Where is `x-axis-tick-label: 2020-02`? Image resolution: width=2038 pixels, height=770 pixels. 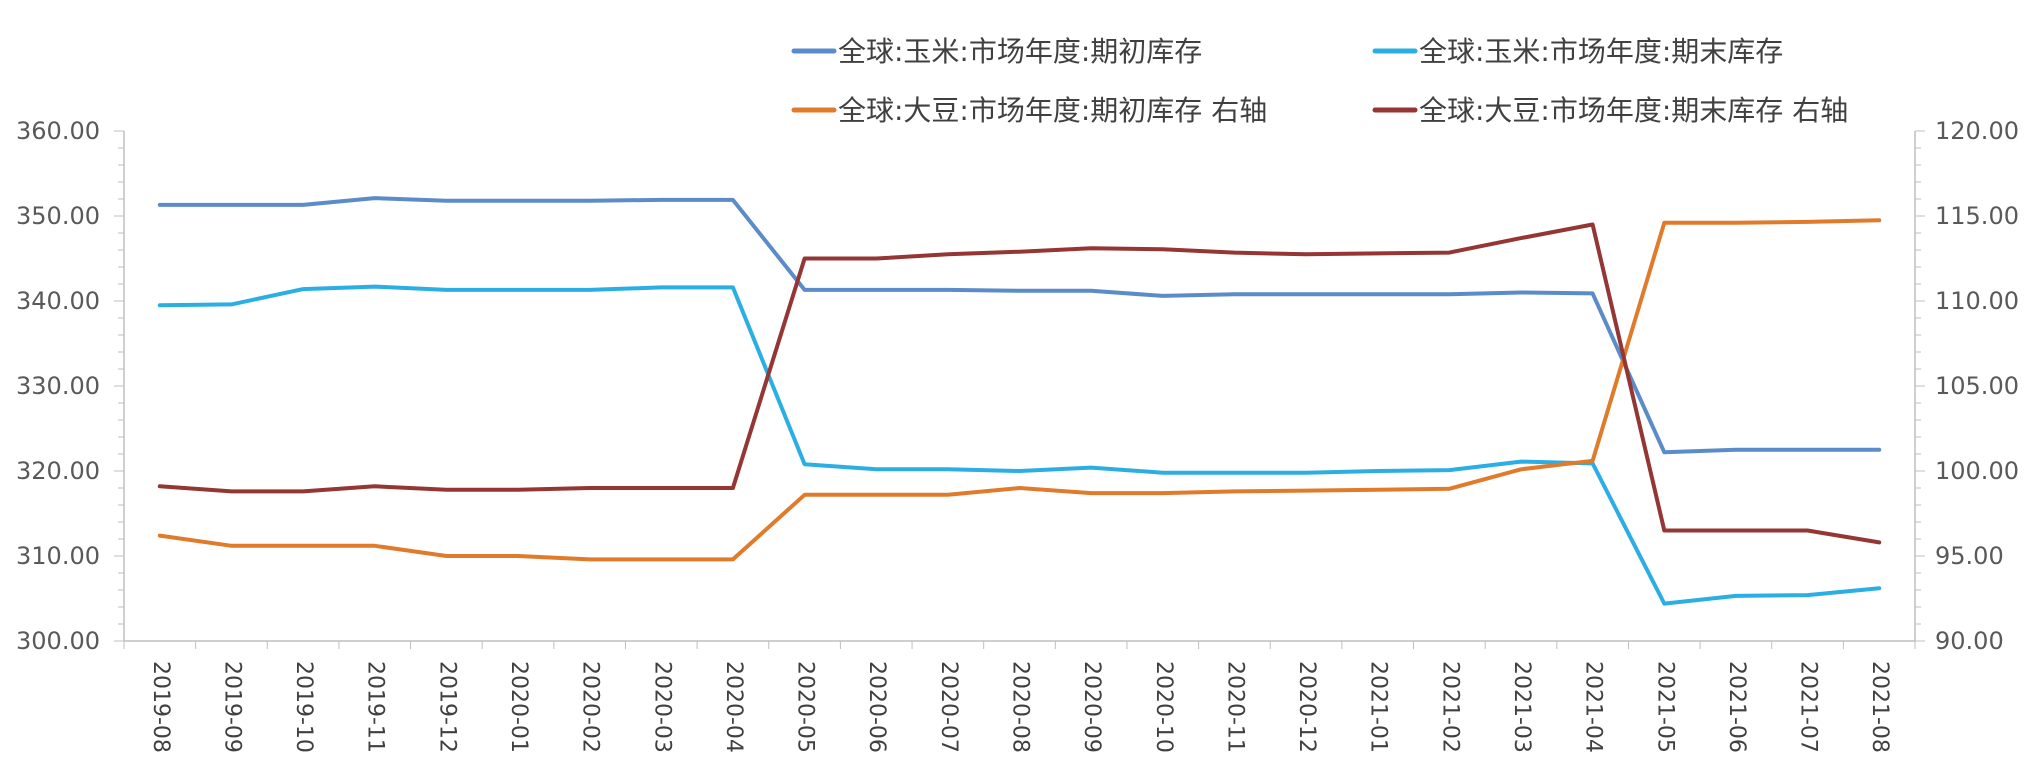
x-axis-tick-label: 2020-02 is located at coordinates (590, 707).